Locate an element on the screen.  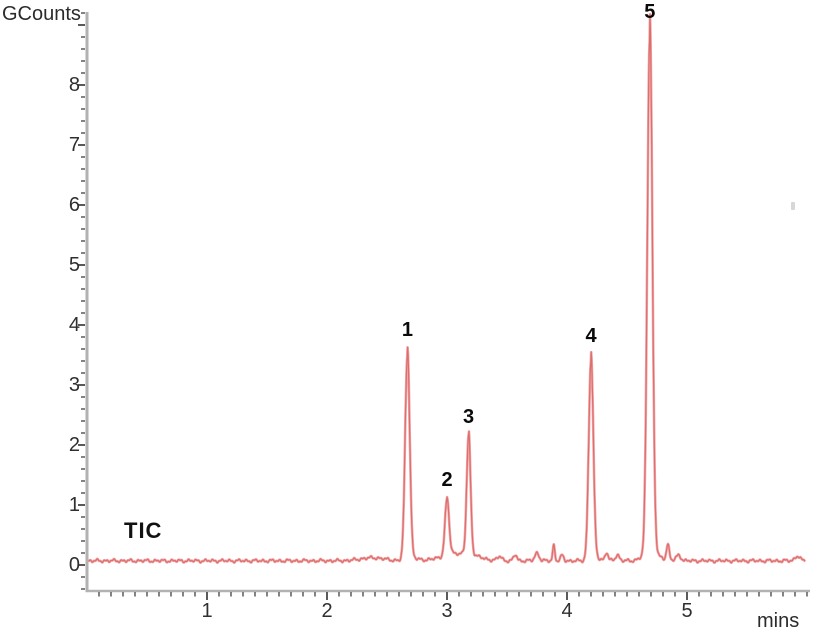
x-tick-label: 4 is located at coordinates (567, 611).